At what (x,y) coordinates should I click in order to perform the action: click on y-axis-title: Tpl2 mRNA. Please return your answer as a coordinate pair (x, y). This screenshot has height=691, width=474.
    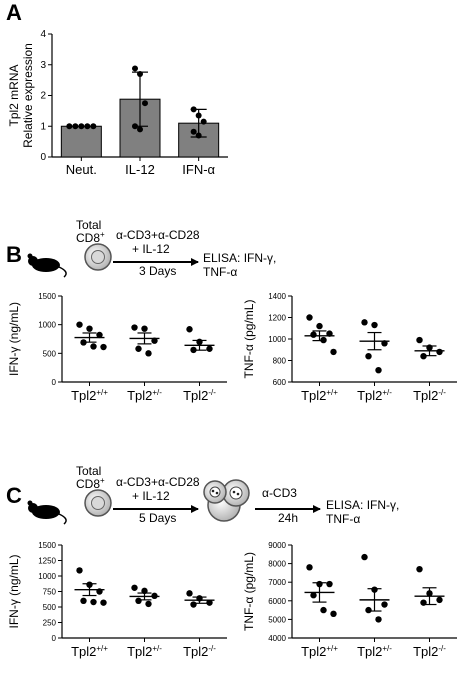
    Looking at the image, I should click on (14, 95).